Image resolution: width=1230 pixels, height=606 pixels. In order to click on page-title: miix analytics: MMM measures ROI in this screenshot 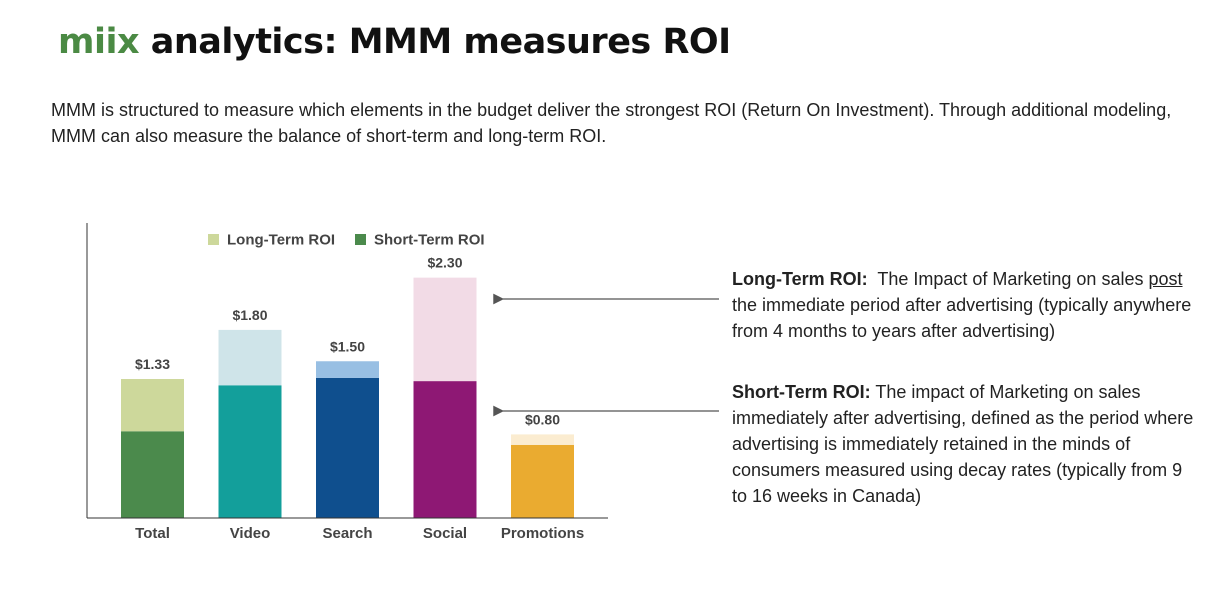, I will do `click(394, 42)`.